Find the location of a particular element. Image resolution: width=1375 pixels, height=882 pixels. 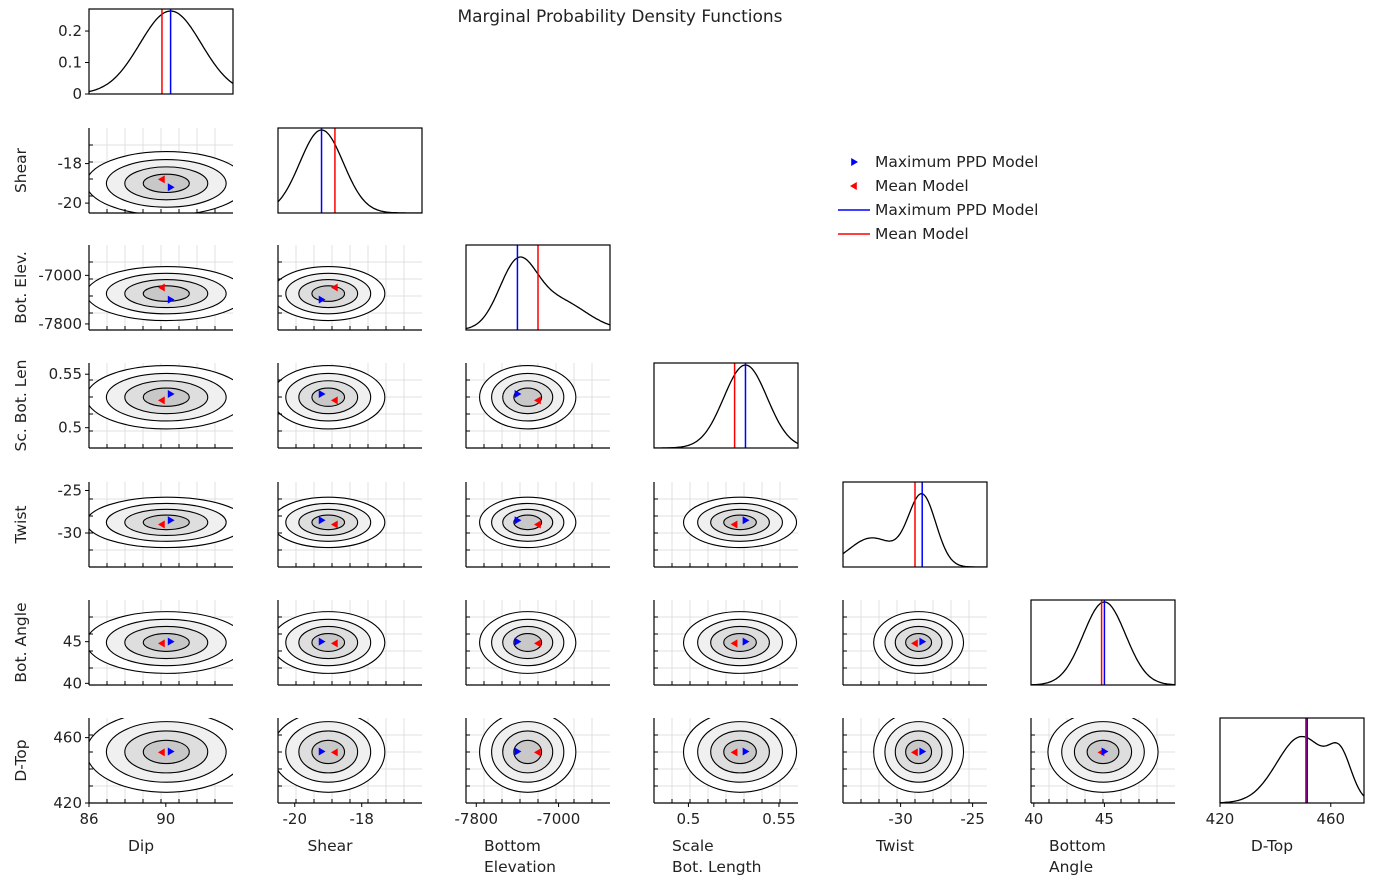

diag-panel-d_top is located at coordinates (1292, 760).